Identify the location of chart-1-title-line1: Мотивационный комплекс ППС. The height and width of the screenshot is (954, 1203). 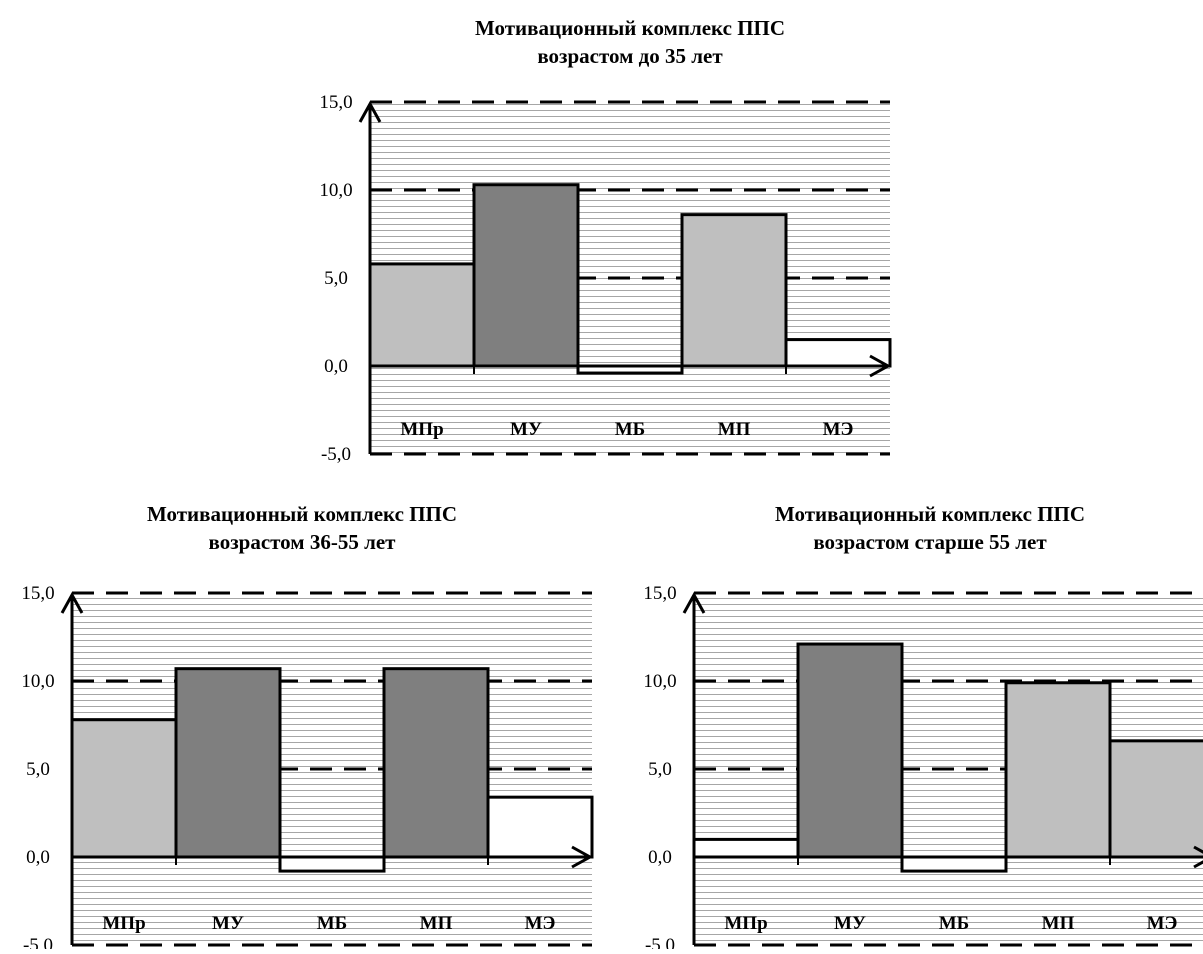
(630, 28).